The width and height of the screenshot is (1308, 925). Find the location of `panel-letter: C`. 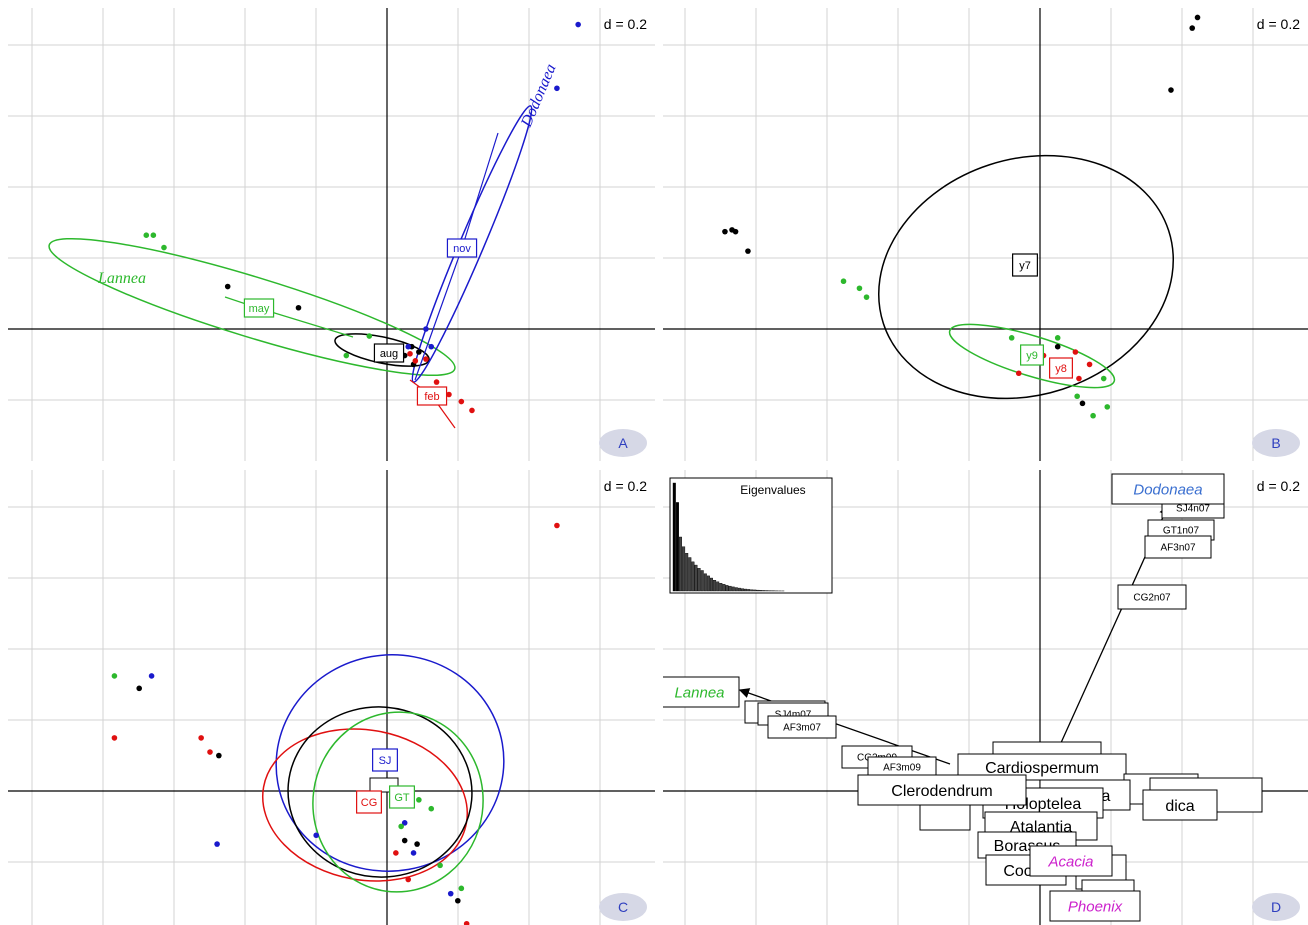

panel-letter: C is located at coordinates (623, 907).